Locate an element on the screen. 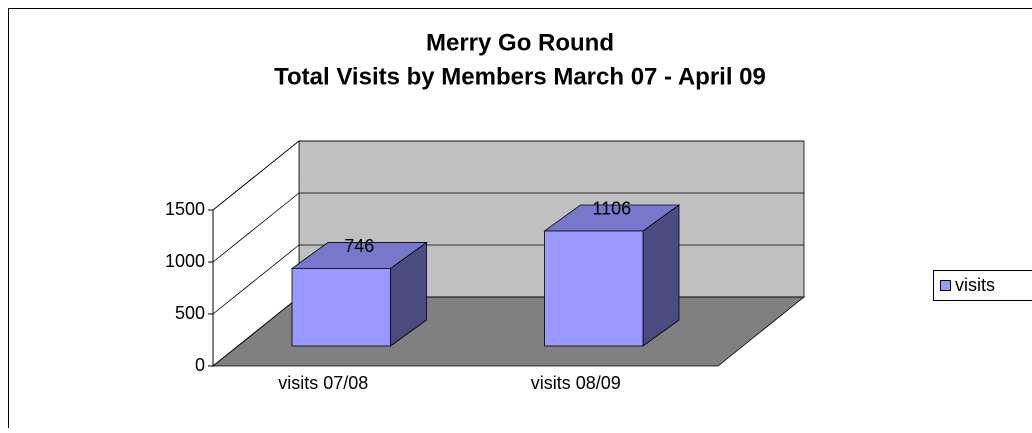 This screenshot has height=433, width=1032. legend-swatch is located at coordinates (946, 286).